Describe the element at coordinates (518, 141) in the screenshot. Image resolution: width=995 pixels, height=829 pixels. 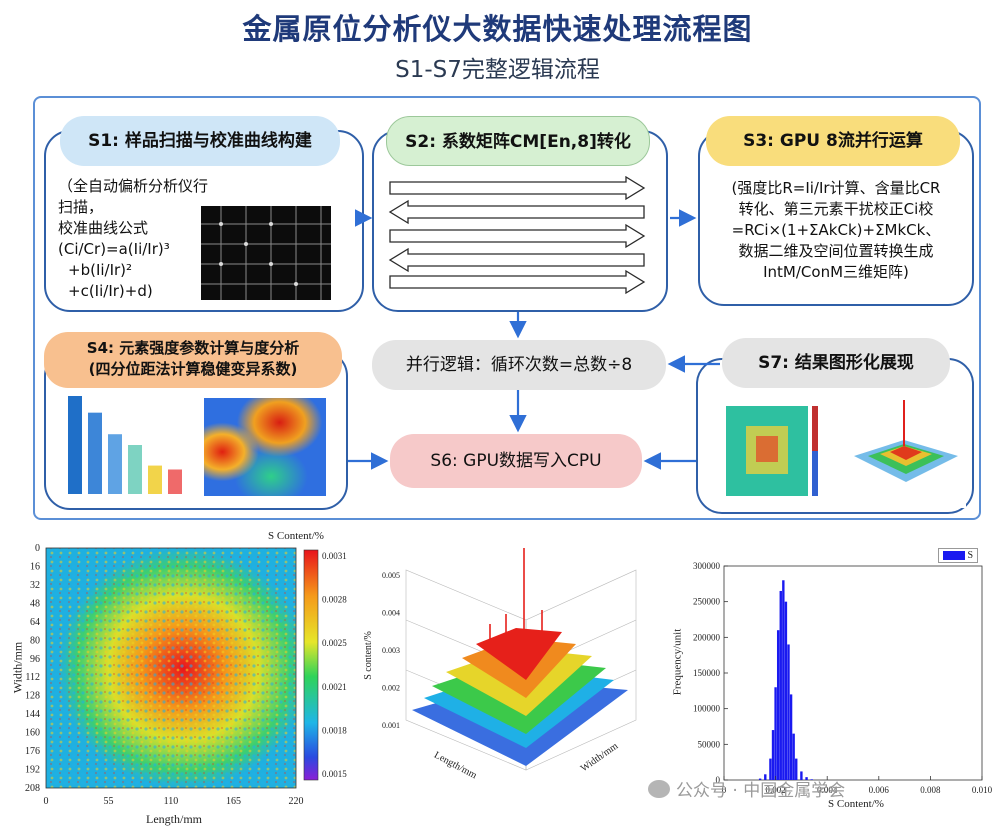
I see `s2-label: S2: 系数矩阵CM[En,8]转化` at that location.